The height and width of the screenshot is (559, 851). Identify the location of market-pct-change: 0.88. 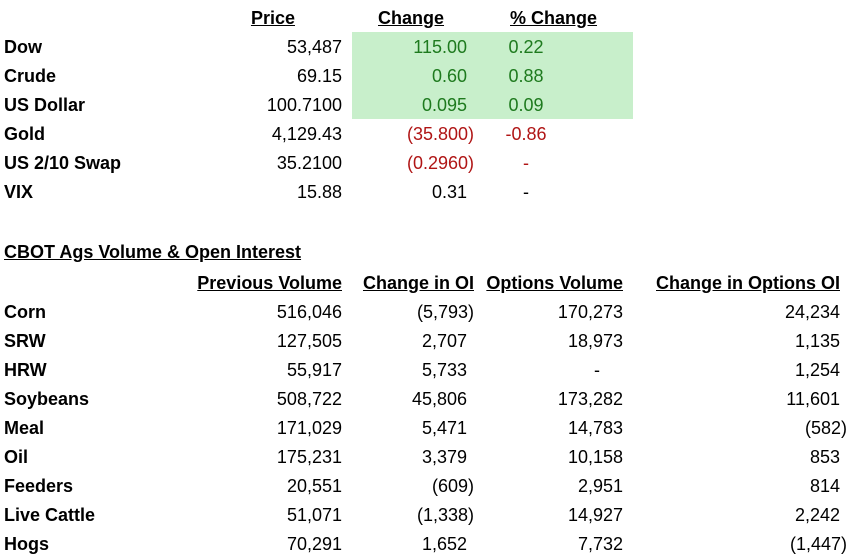
(526, 76).